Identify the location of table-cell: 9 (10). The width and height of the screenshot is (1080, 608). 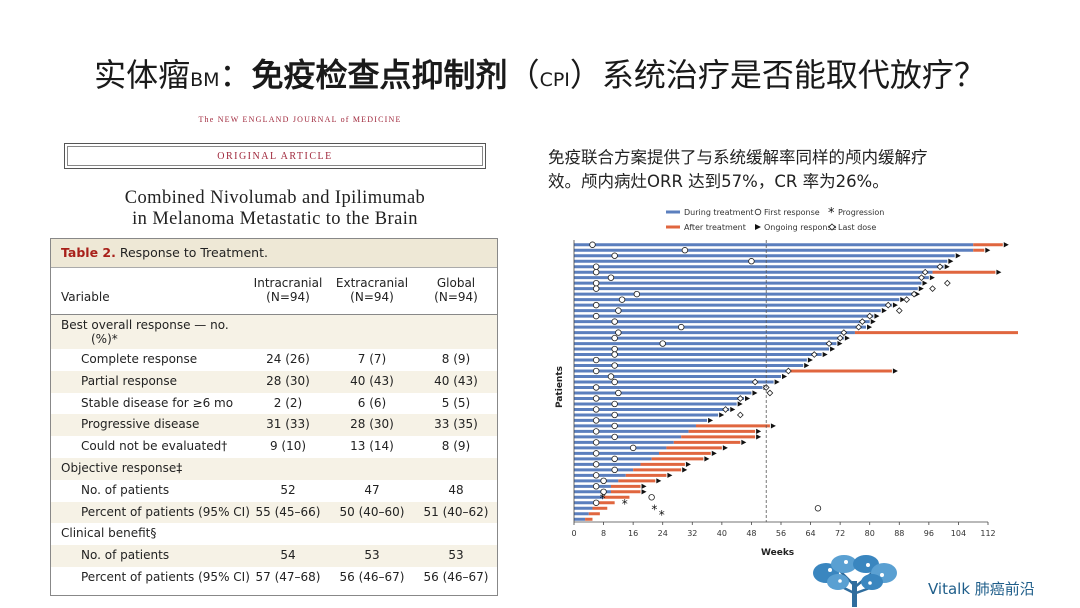
(288, 446).